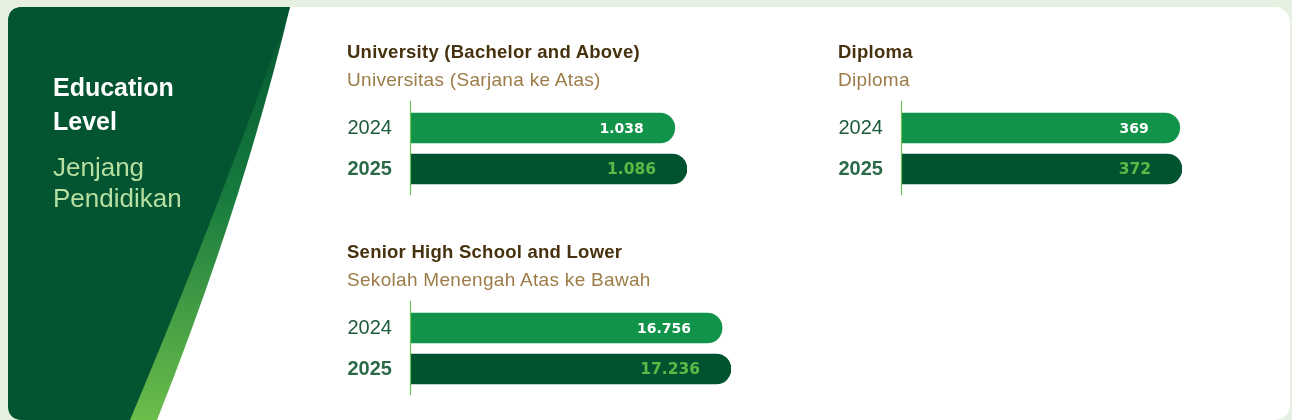  What do you see at coordinates (118, 183) in the screenshot?
I see `text: Jenjang Pendidikan` at bounding box center [118, 183].